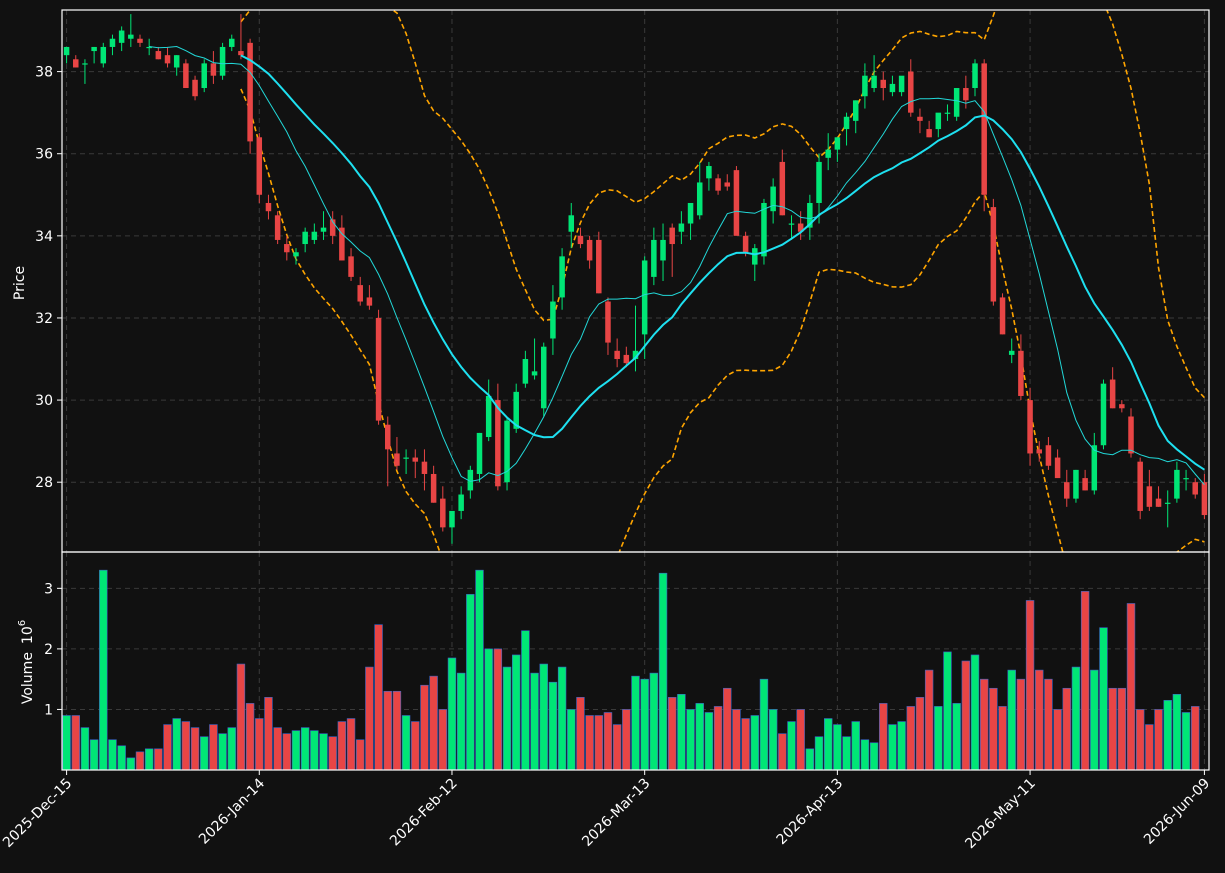  Describe the element at coordinates (22, 623) in the screenshot. I see `volume-axis-exponent: 6` at that location.